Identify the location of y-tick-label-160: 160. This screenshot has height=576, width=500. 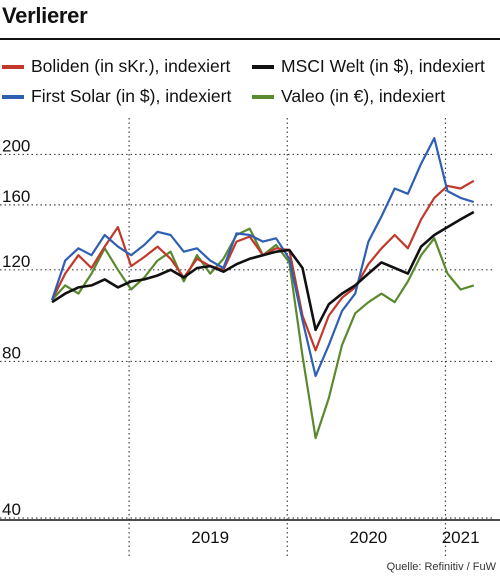
(16, 196).